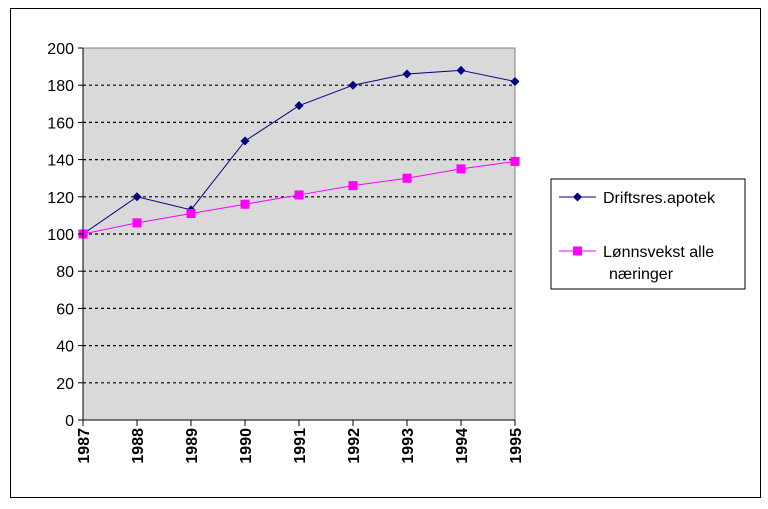  I want to click on y-tick-label-20: 20, so click(65, 384).